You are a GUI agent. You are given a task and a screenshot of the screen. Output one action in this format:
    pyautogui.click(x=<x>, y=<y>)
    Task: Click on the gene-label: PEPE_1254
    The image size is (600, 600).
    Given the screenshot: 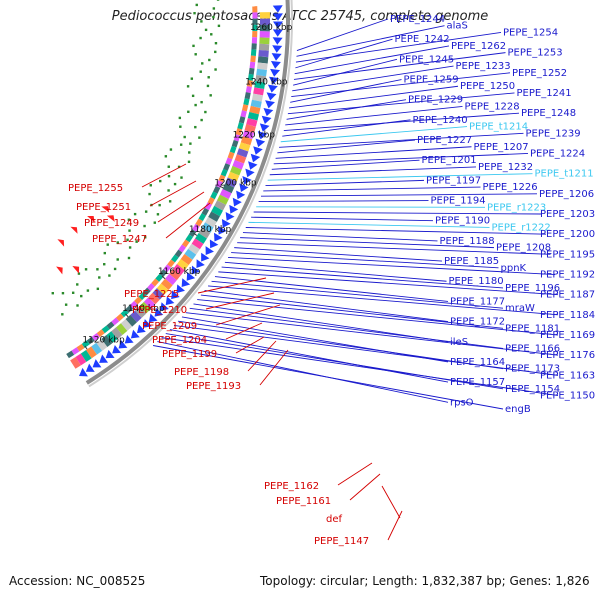 What is the action you would take?
    pyautogui.click(x=530, y=32)
    